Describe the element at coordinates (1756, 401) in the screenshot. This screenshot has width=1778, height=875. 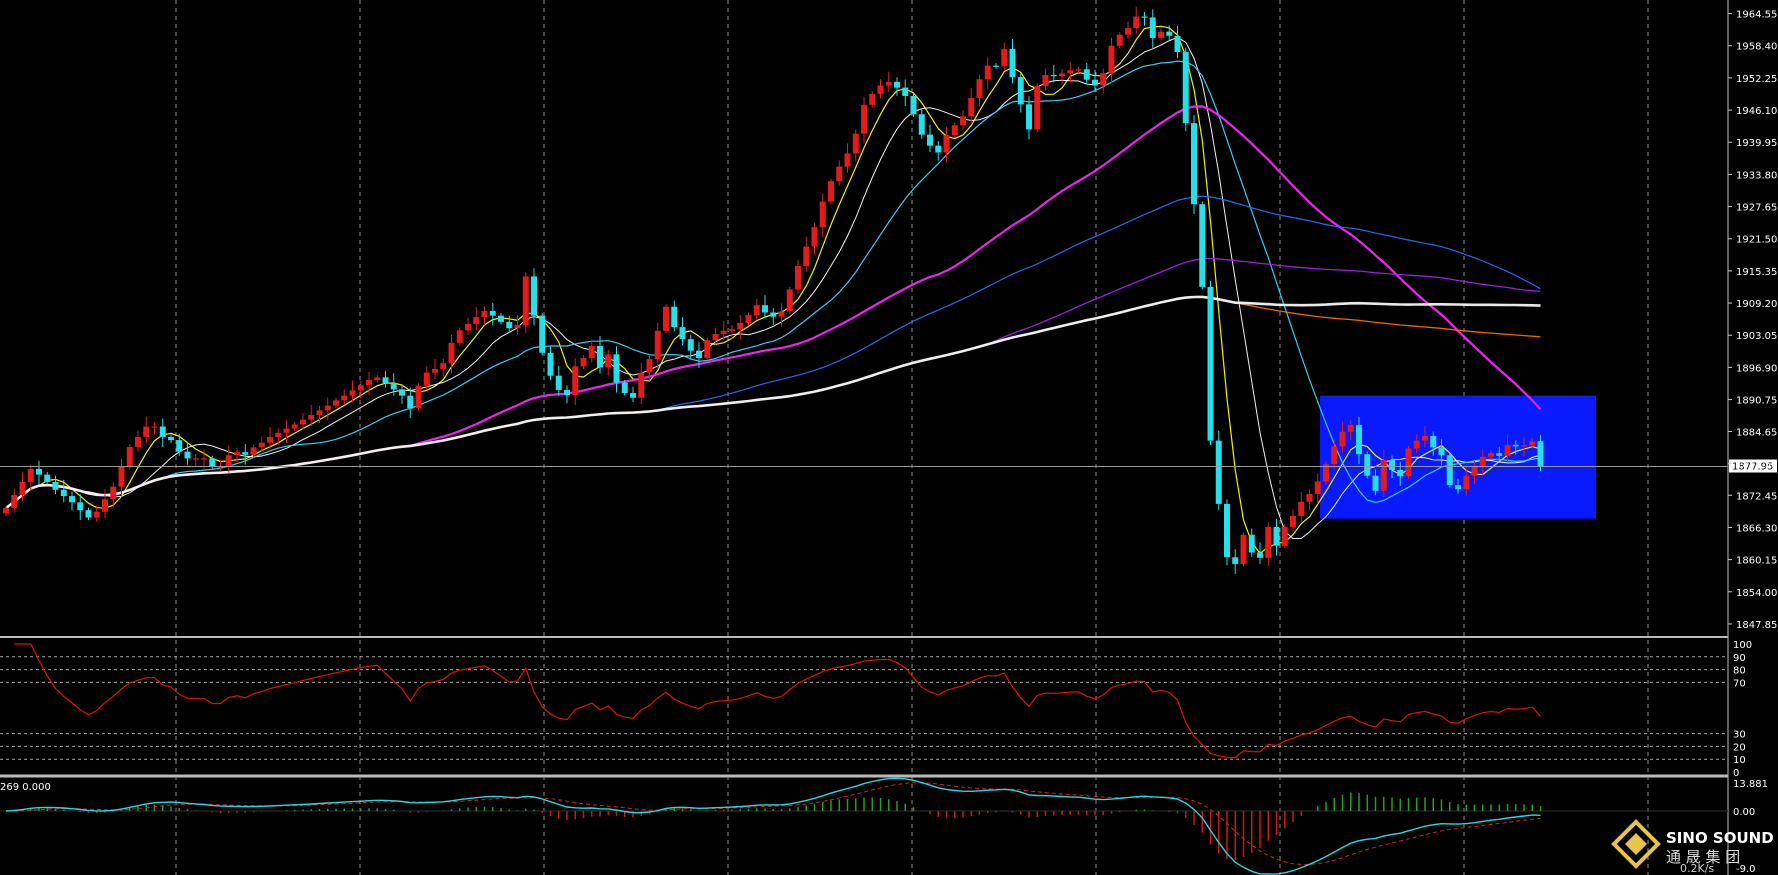
I see `price-tick-label: 1890.75` at that location.